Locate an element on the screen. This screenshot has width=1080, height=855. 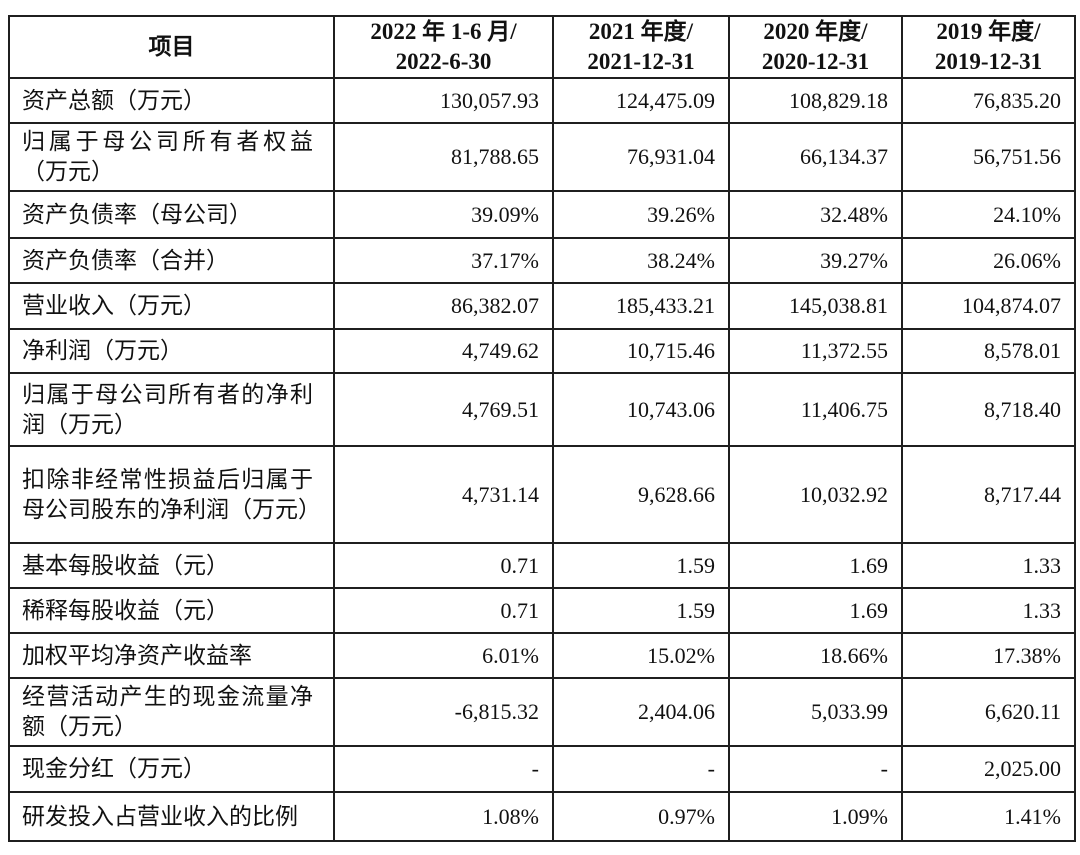
value-cell: 6,620.11 is located at coordinates (988, 712).